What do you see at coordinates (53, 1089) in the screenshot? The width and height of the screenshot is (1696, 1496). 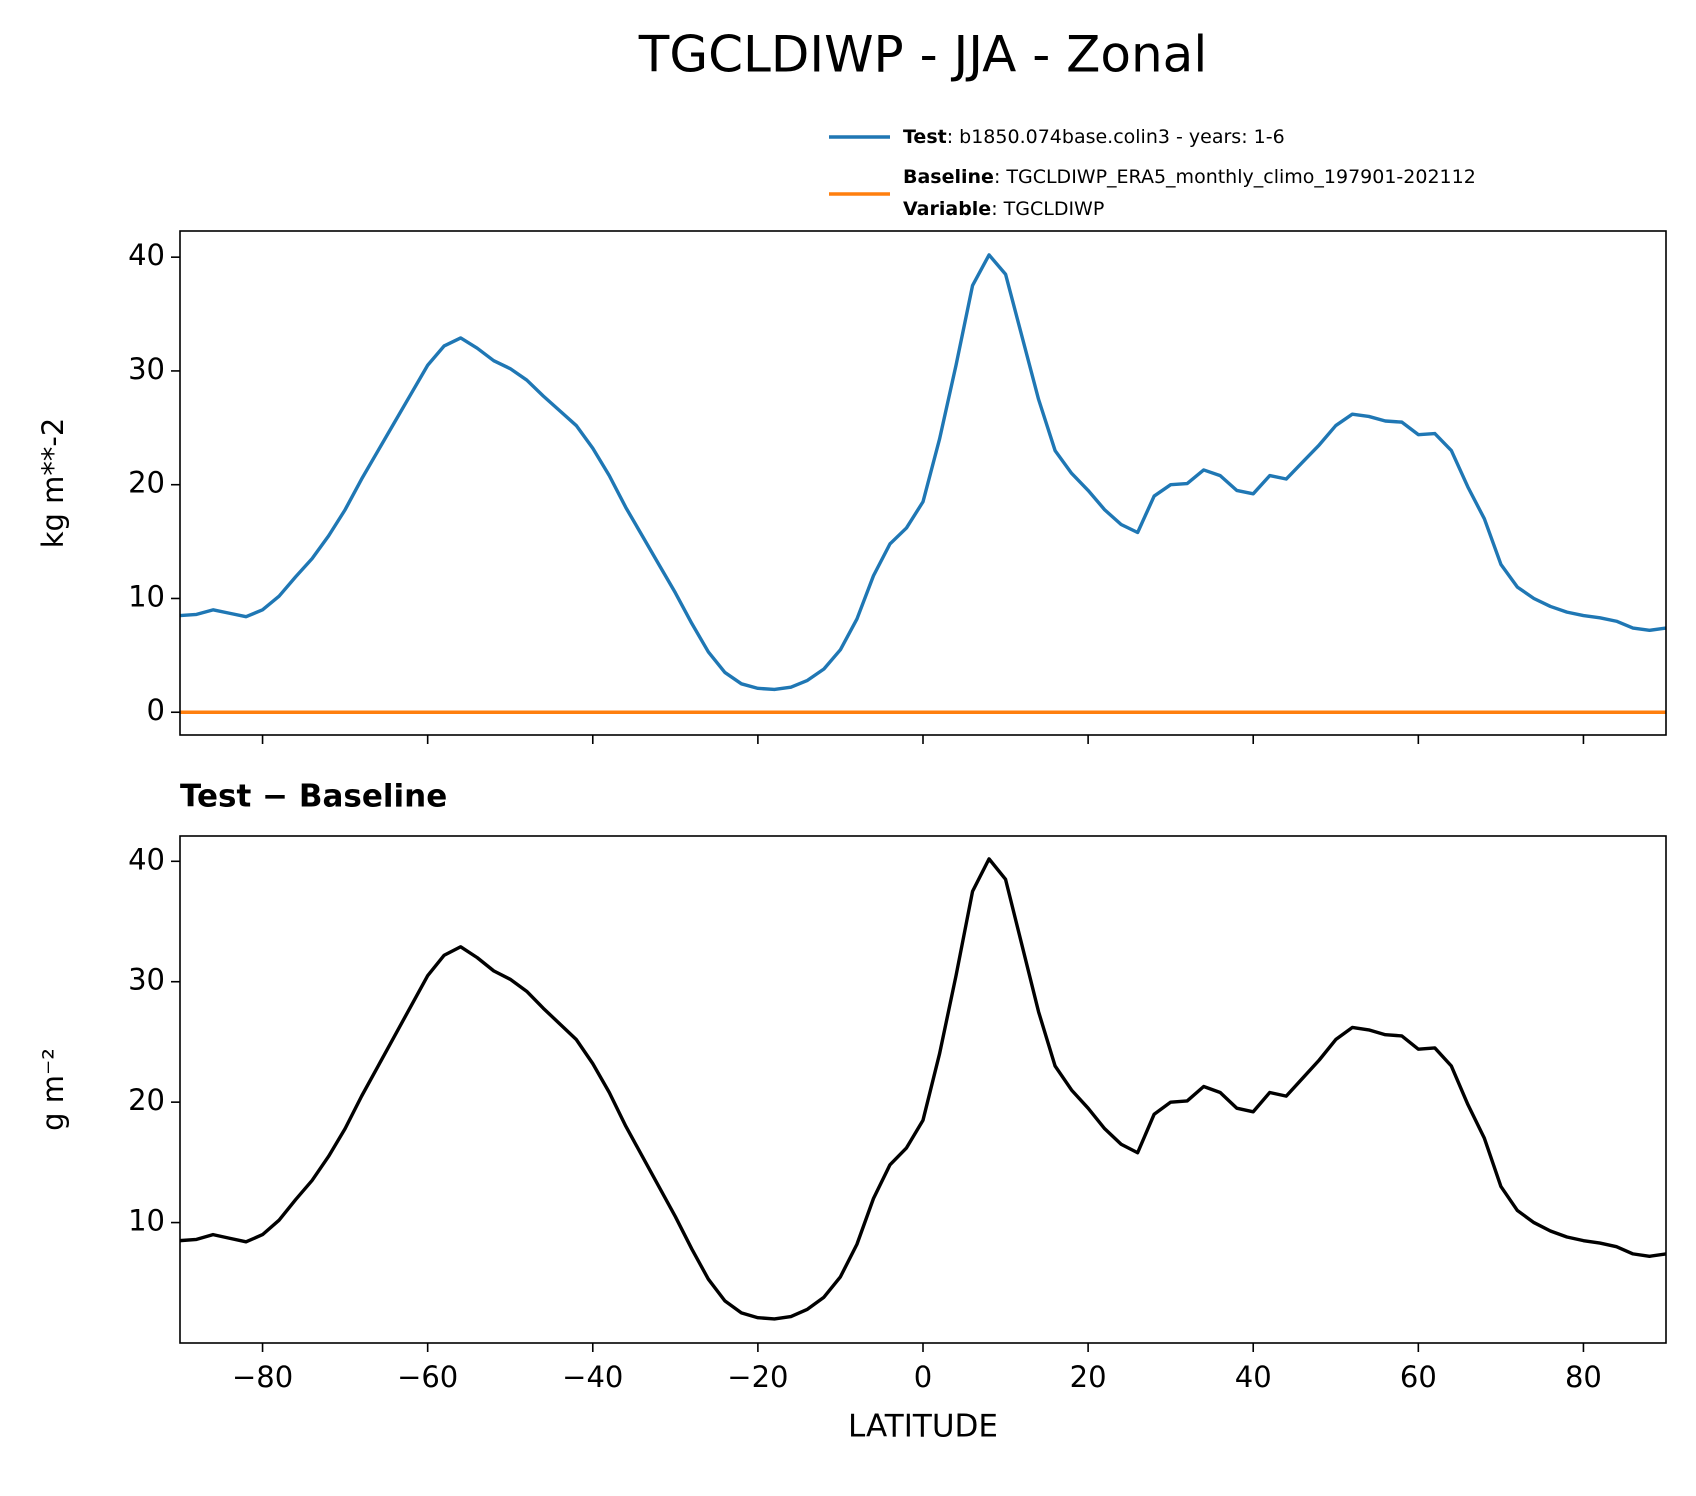 I see `y-axis-label: g m⁻²` at bounding box center [53, 1089].